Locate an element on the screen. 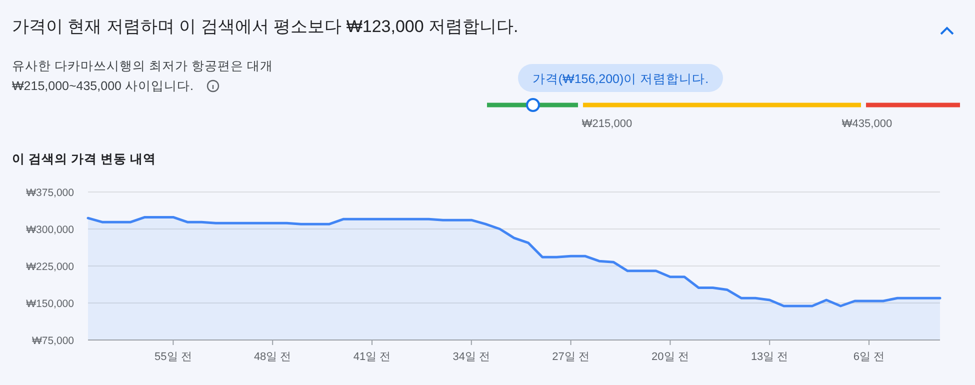 This screenshot has width=975, height=385. y-tick-label: ₩225,000 is located at coordinates (50, 267).